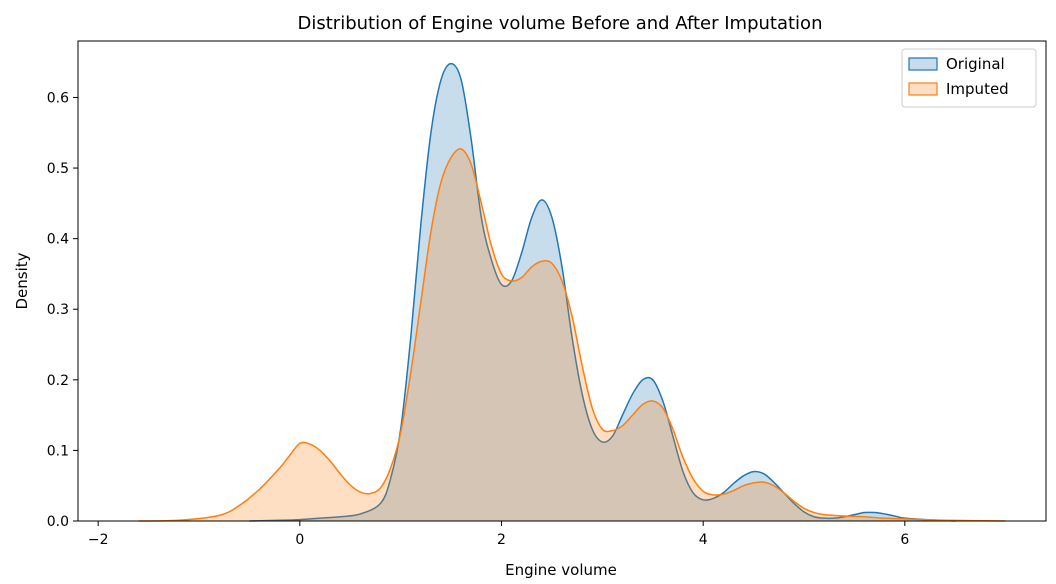 This screenshot has width=1056, height=584. I want to click on legend-box, so click(969, 78).